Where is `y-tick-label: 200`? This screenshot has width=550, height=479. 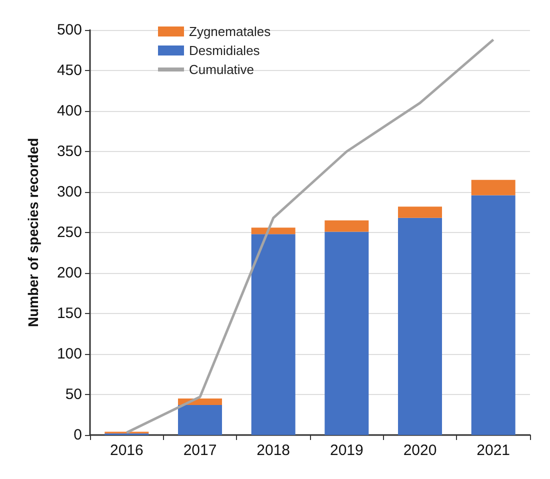 y-tick-label: 200 is located at coordinates (69, 273).